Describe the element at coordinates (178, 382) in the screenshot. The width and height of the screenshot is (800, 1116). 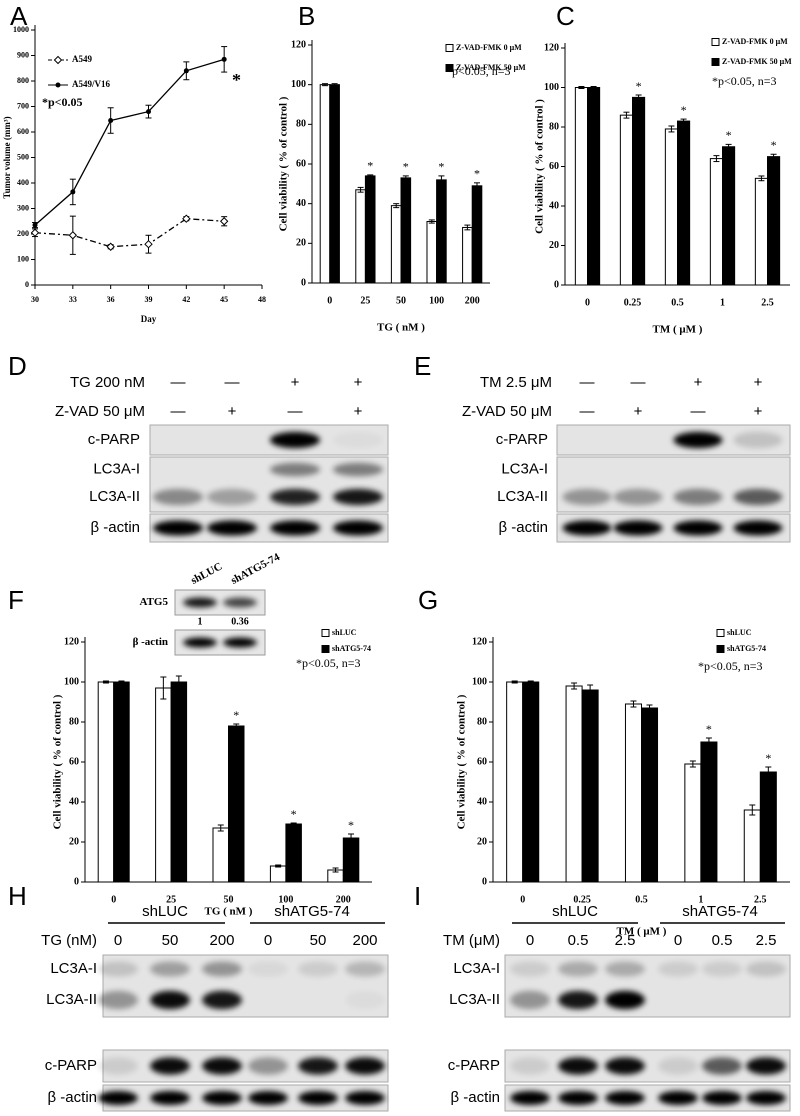
I see `lane-label: —` at that location.